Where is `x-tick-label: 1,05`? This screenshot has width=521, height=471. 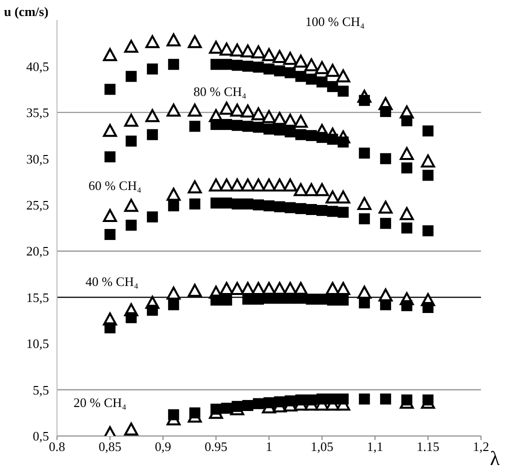 x-tick-label: 1,05 is located at coordinates (322, 446).